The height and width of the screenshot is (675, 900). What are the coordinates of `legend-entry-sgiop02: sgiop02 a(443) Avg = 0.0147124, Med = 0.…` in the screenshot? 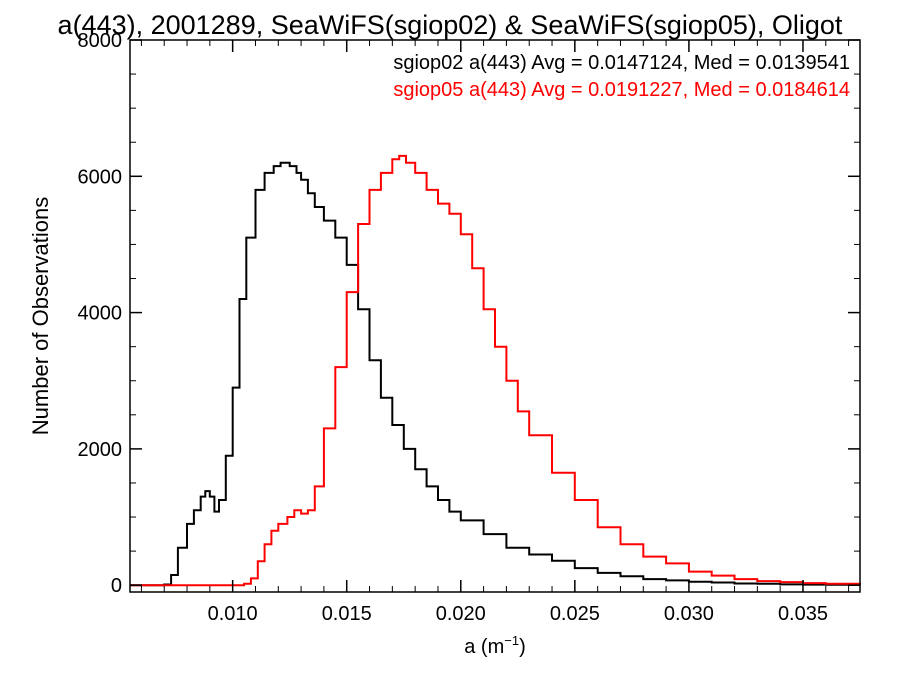 It's located at (621, 63).